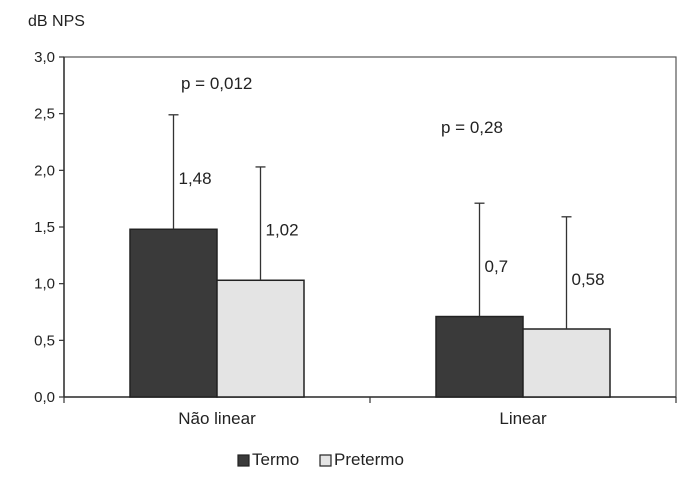 The image size is (700, 486). I want to click on p-value-label: p = 0,012, so click(216, 83).